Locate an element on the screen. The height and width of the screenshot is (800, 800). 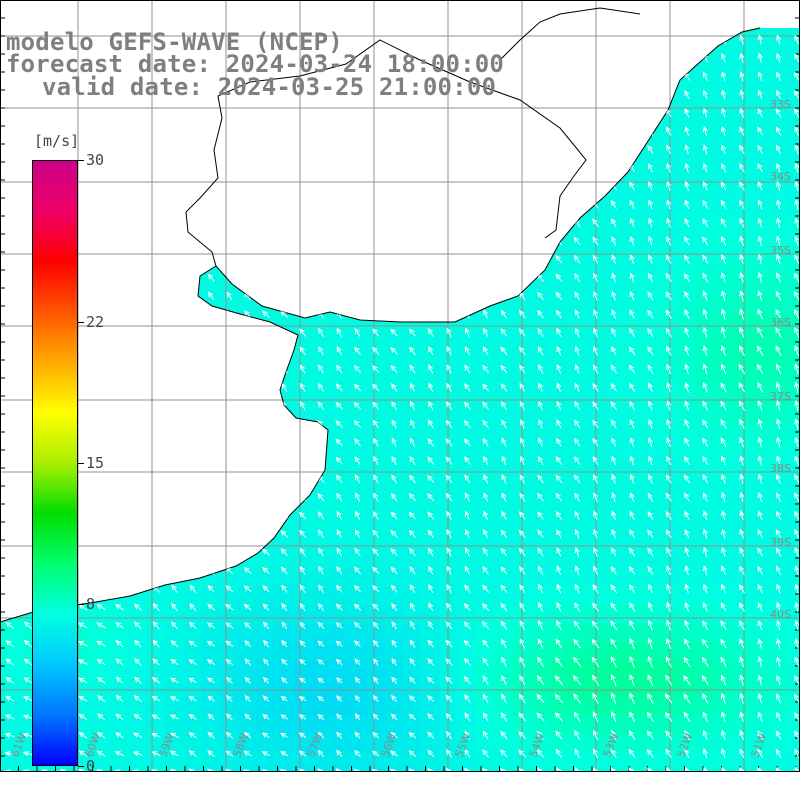
colorbar-tick-mark is located at coordinates (81, 322).